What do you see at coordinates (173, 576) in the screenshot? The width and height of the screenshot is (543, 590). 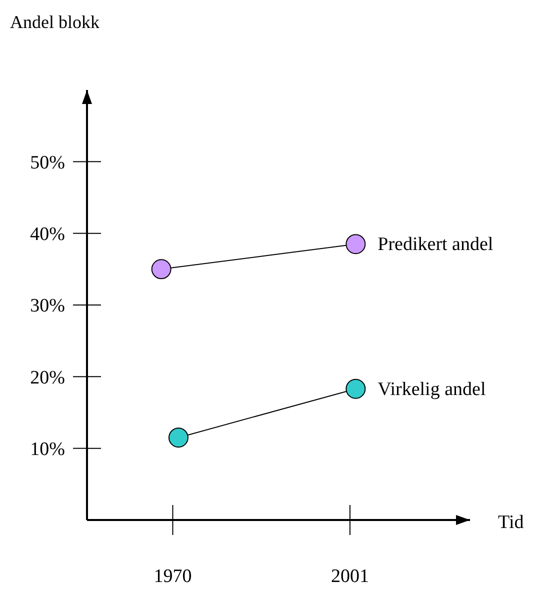 I see `x-tick-label: 1970` at bounding box center [173, 576].